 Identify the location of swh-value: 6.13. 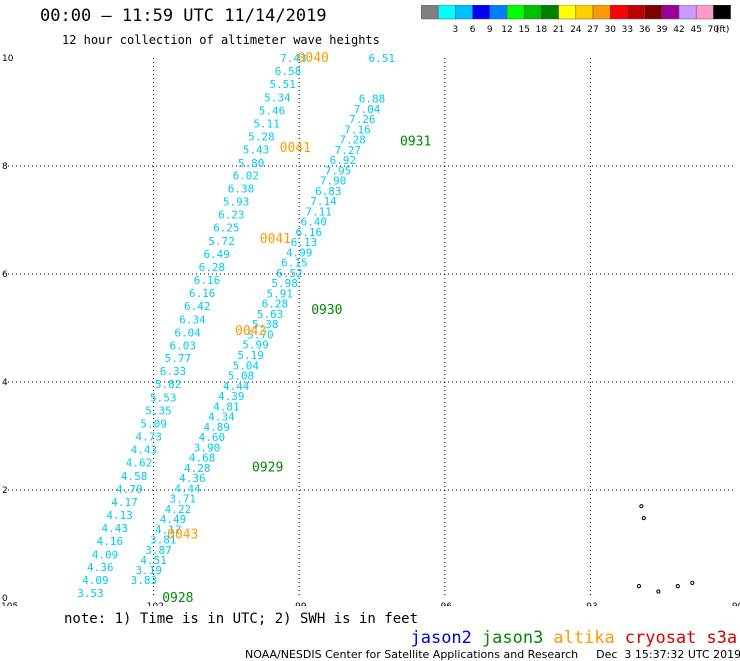
(304, 242).